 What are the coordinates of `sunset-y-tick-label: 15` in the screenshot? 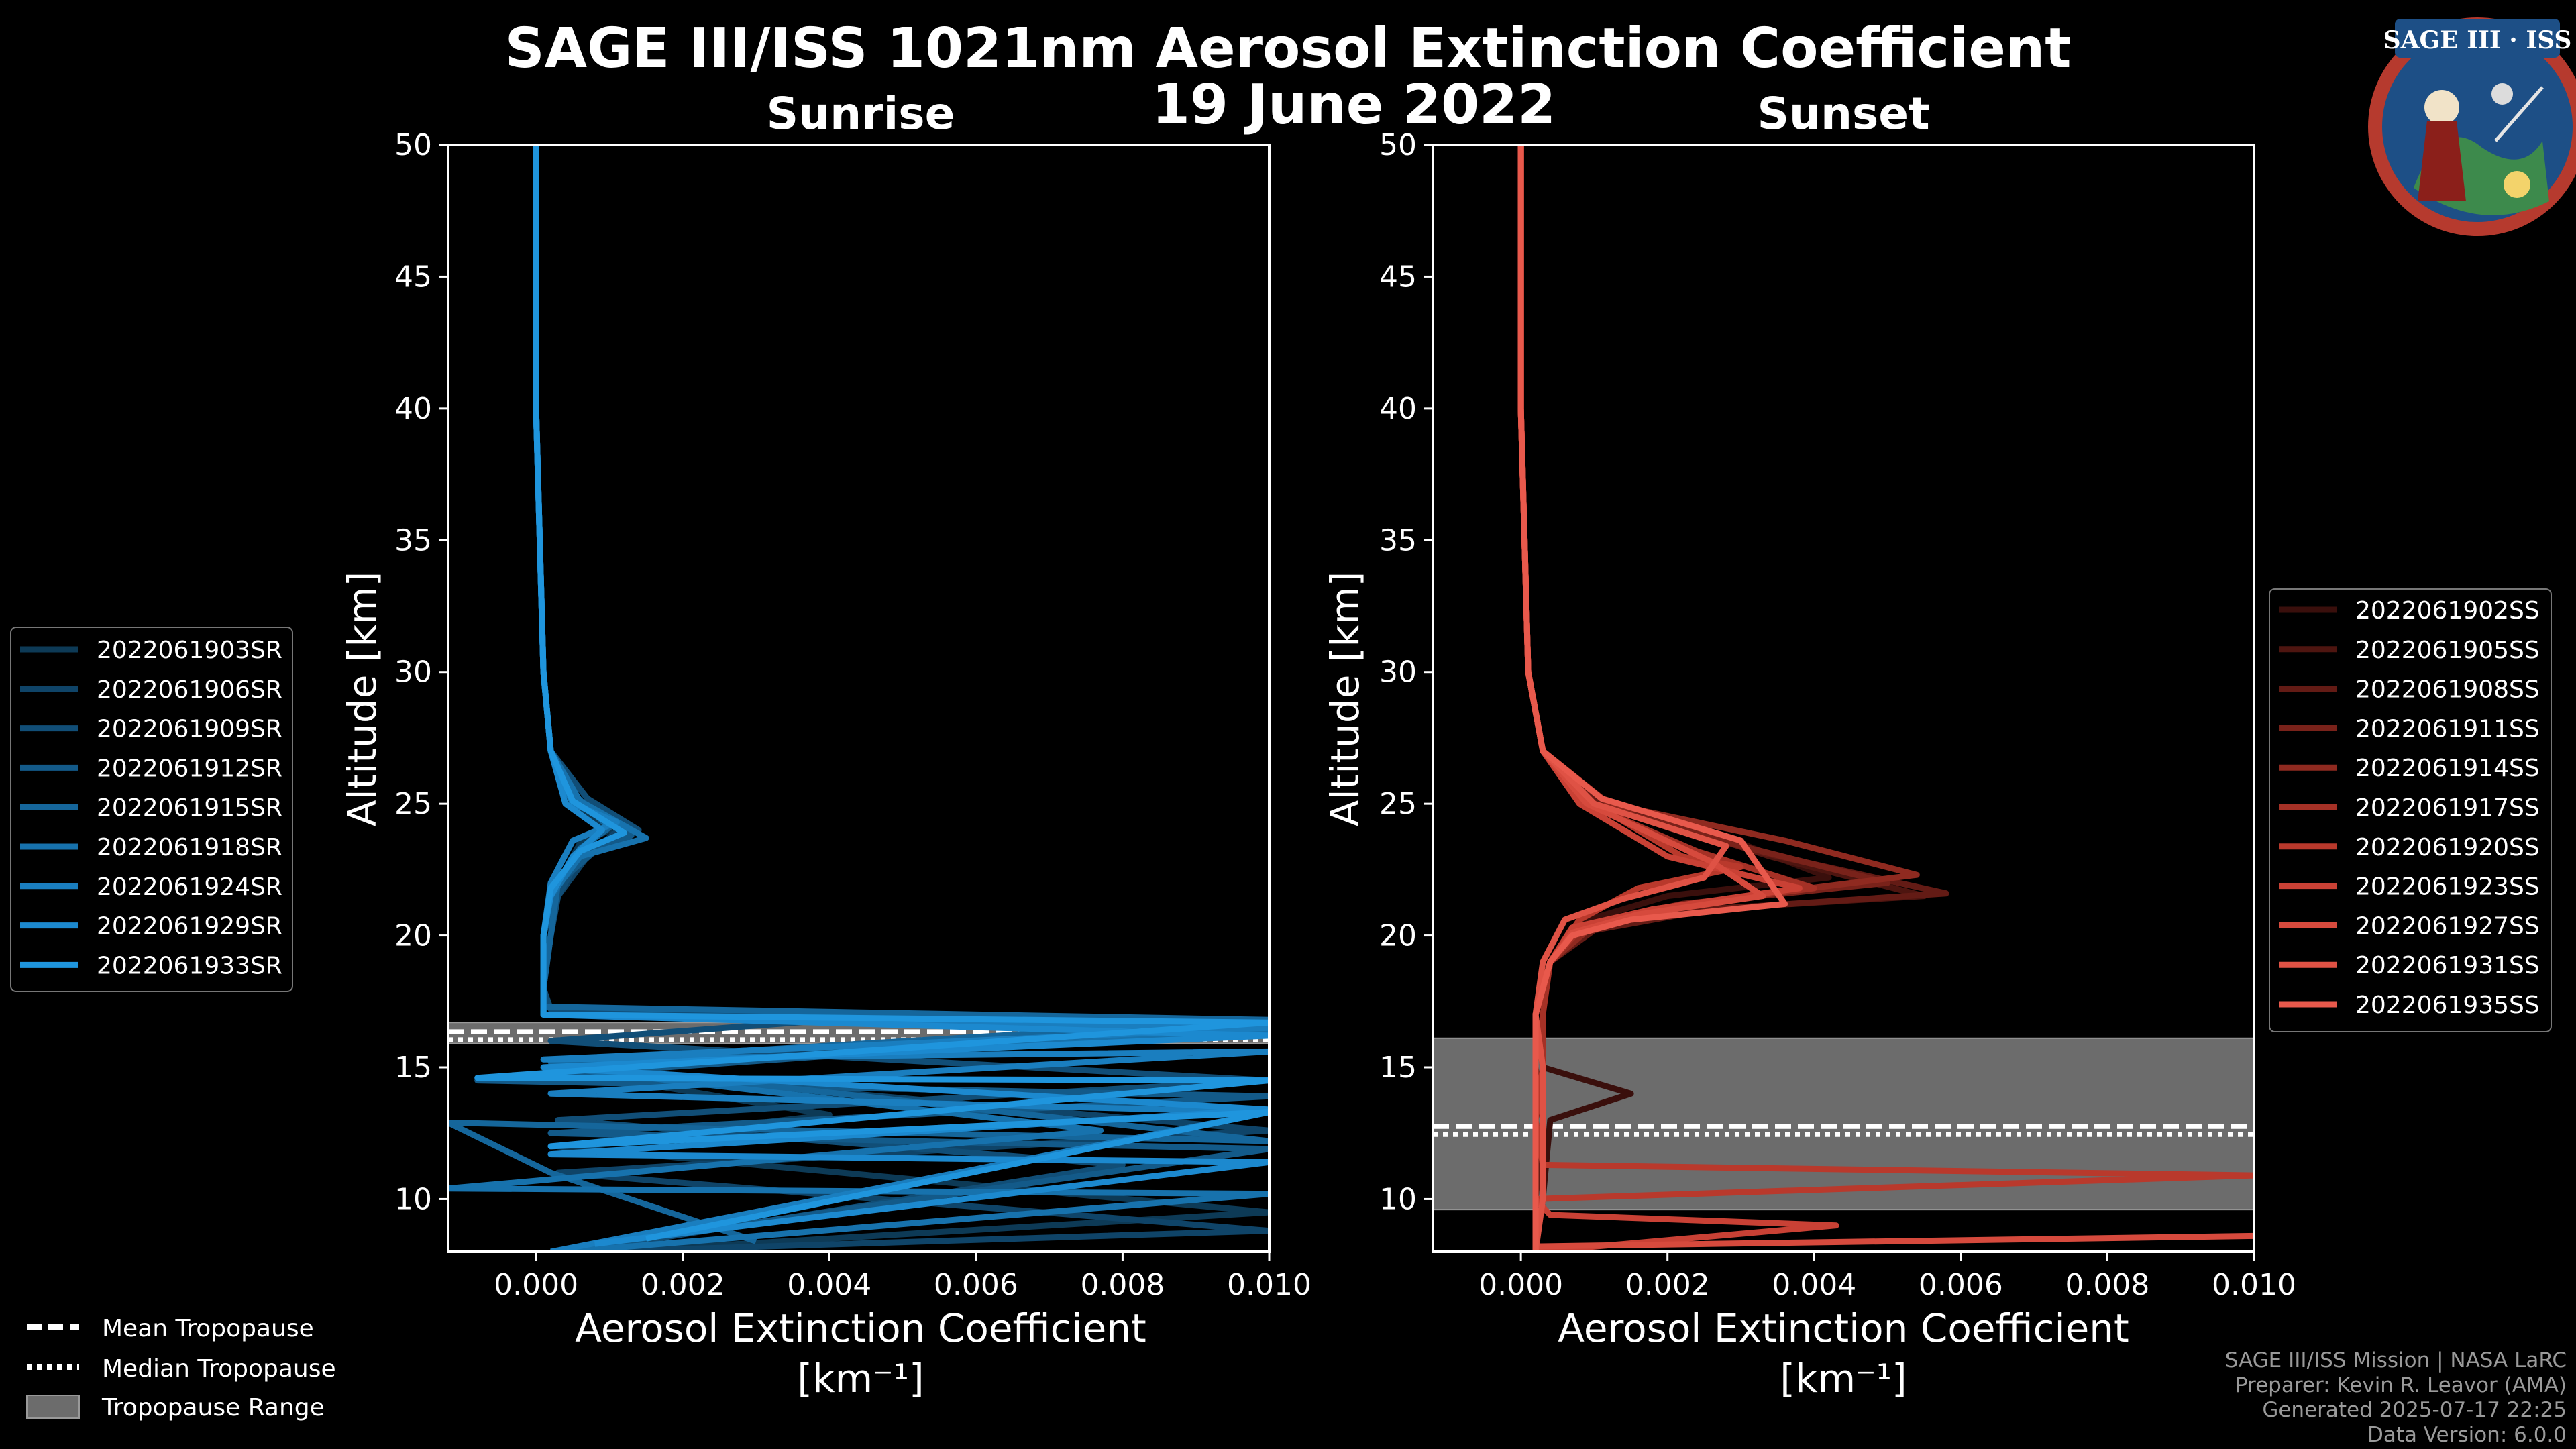 It's located at (1398, 1068).